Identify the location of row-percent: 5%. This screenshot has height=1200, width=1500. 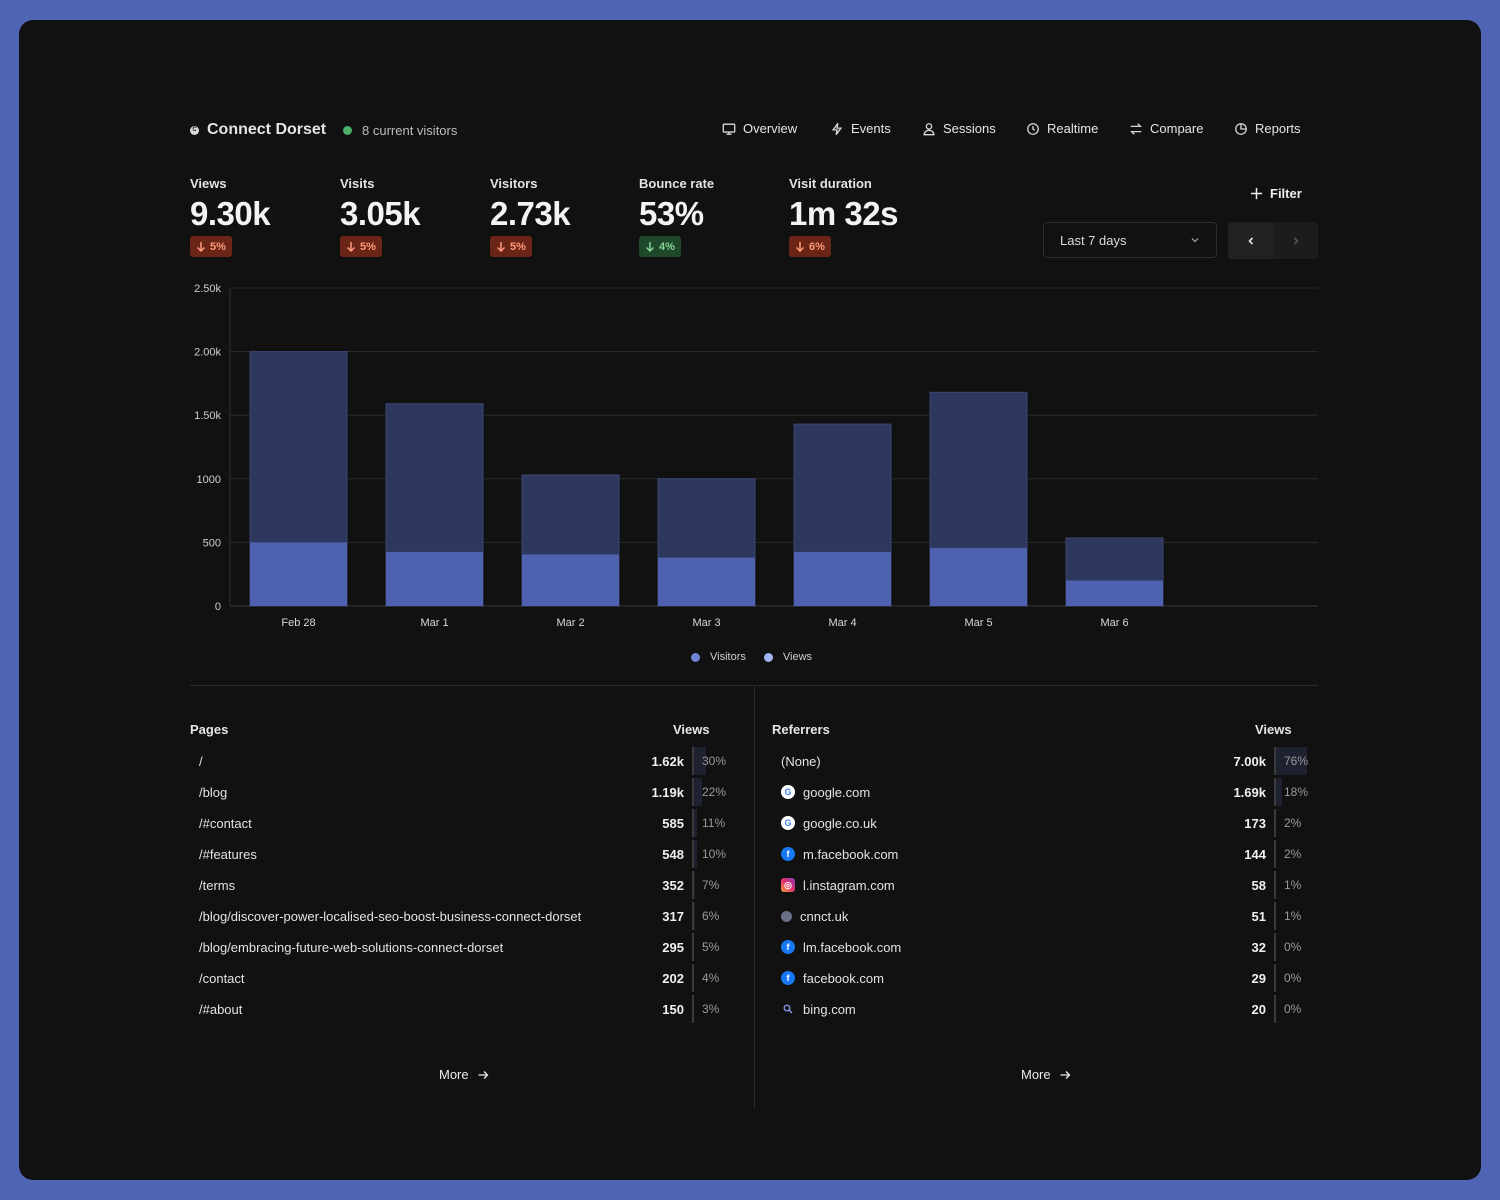
(711, 947).